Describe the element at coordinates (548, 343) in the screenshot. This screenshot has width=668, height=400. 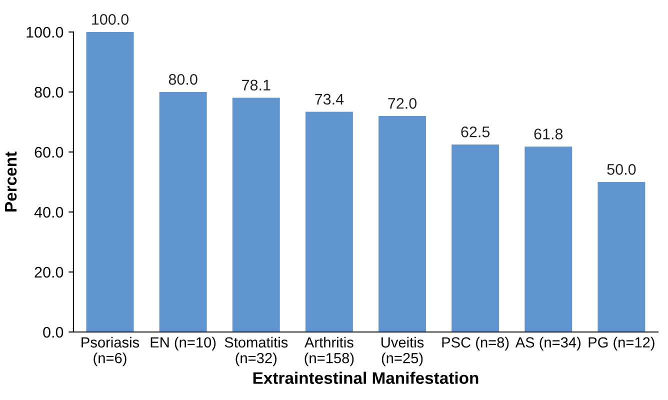
I see `x-tick-label: AS (n=34)` at that location.